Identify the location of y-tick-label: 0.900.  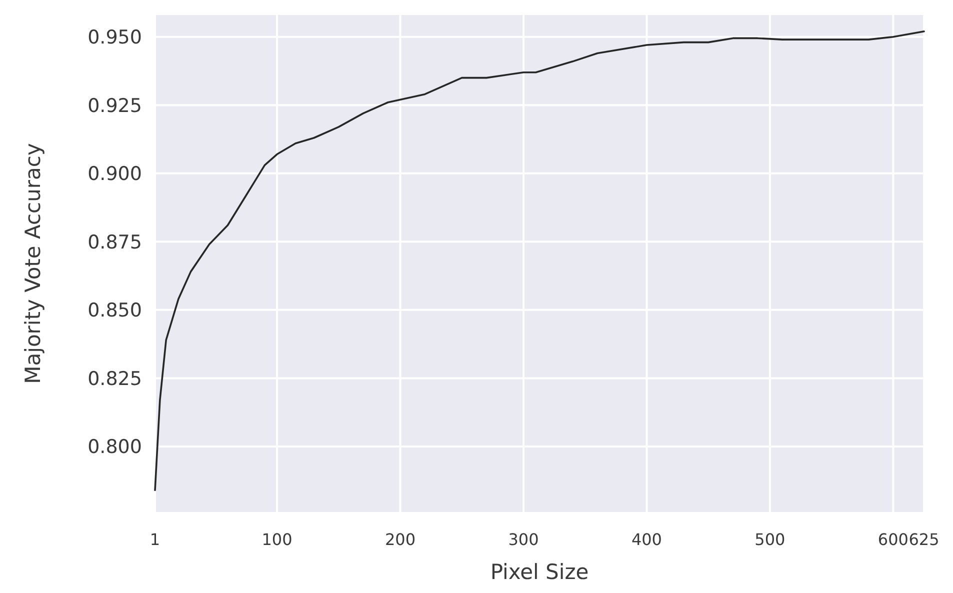
(115, 174).